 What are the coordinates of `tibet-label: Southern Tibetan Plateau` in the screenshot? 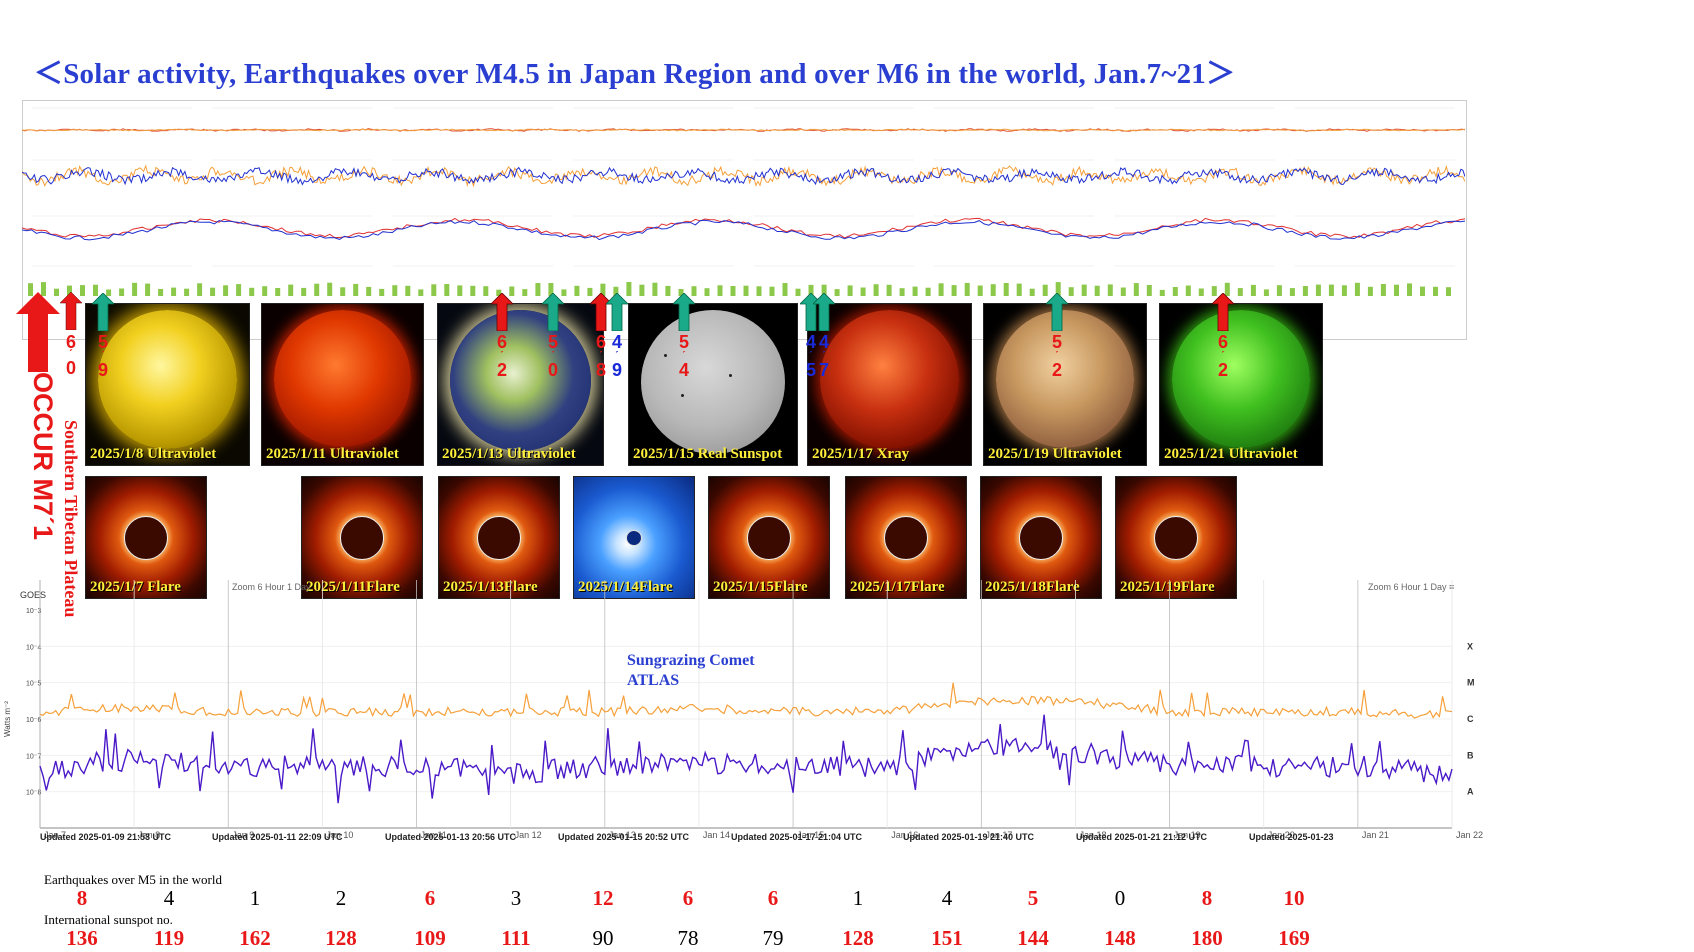 It's located at (71, 519).